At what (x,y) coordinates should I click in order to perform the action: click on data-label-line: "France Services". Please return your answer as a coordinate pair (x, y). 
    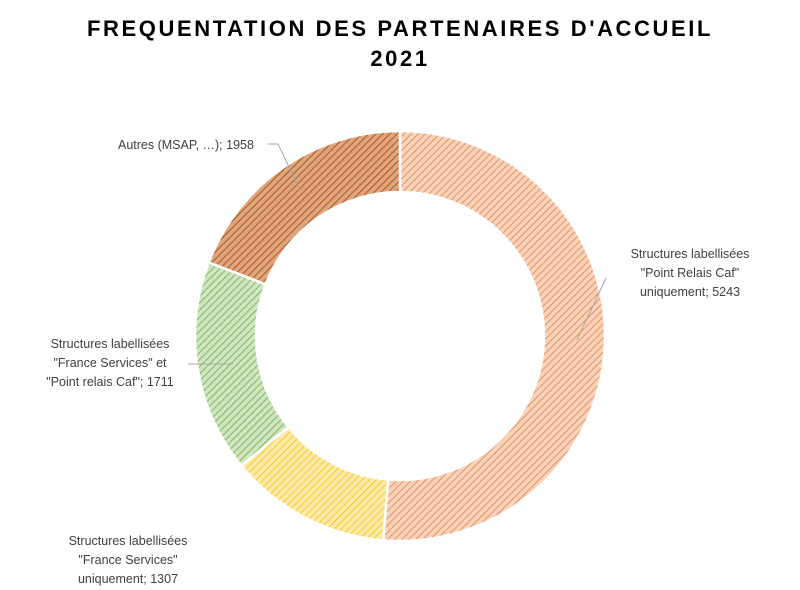
    Looking at the image, I should click on (127, 560).